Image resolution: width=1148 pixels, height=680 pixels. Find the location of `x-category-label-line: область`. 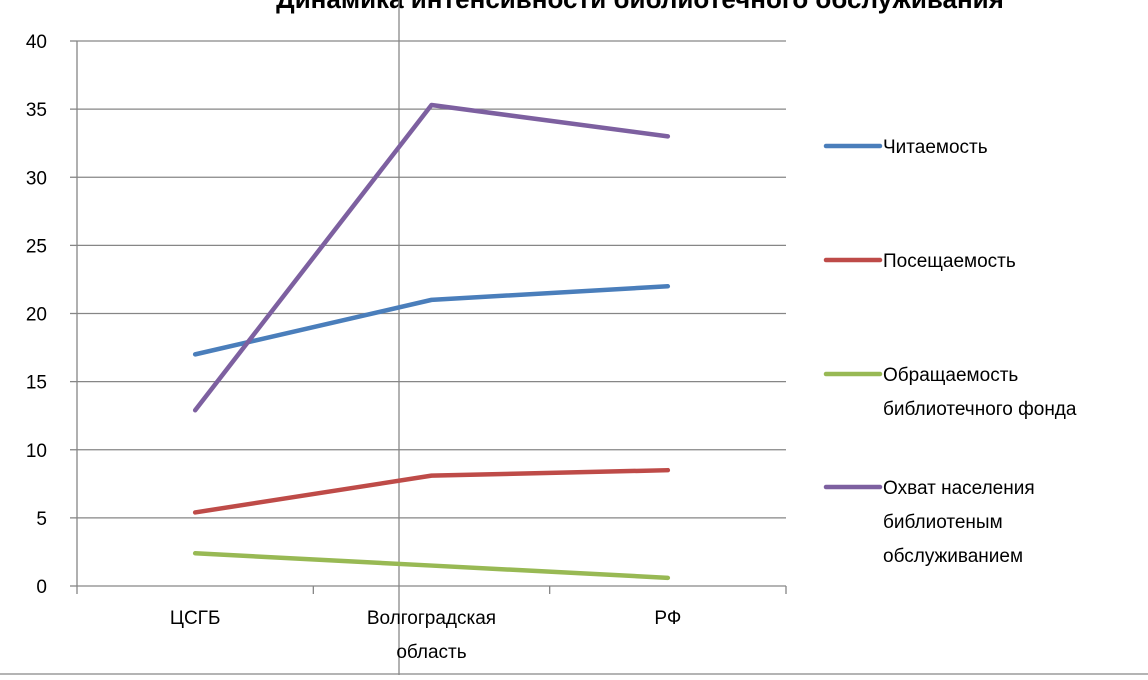

x-category-label-line: область is located at coordinates (431, 652).